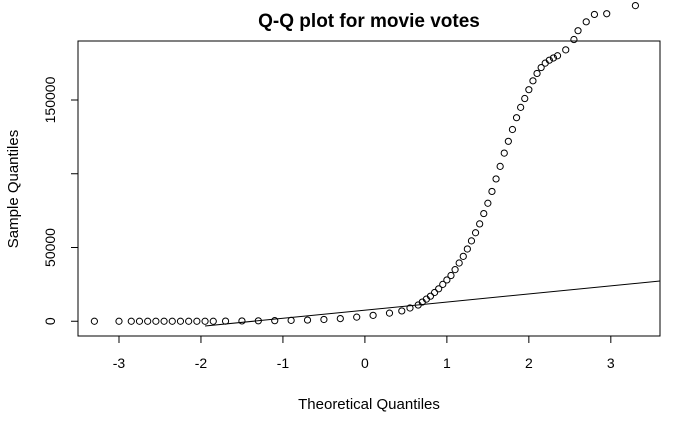  Describe the element at coordinates (365, 363) in the screenshot. I see `x-tick-label: 0` at that location.